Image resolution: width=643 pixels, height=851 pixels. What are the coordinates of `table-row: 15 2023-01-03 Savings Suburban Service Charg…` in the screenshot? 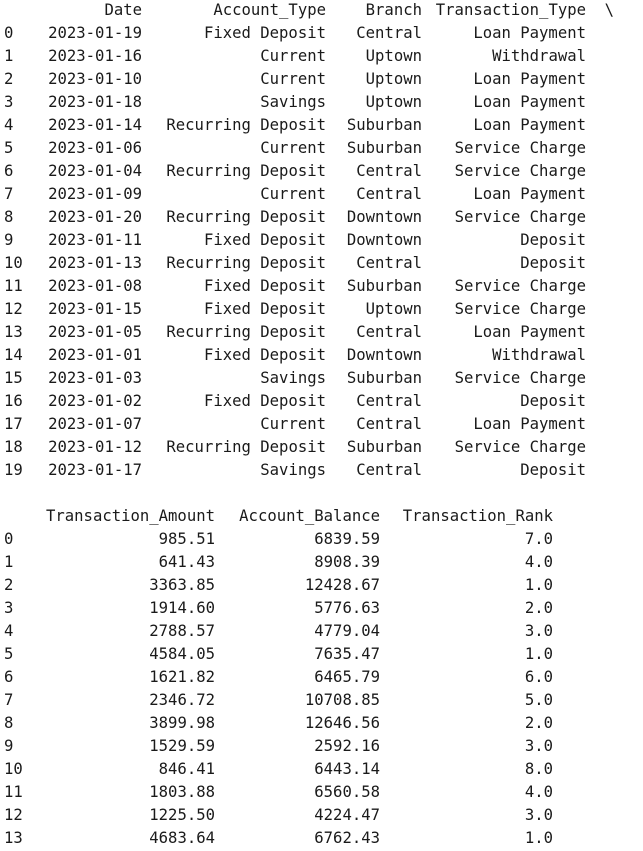 It's located at (322, 379).